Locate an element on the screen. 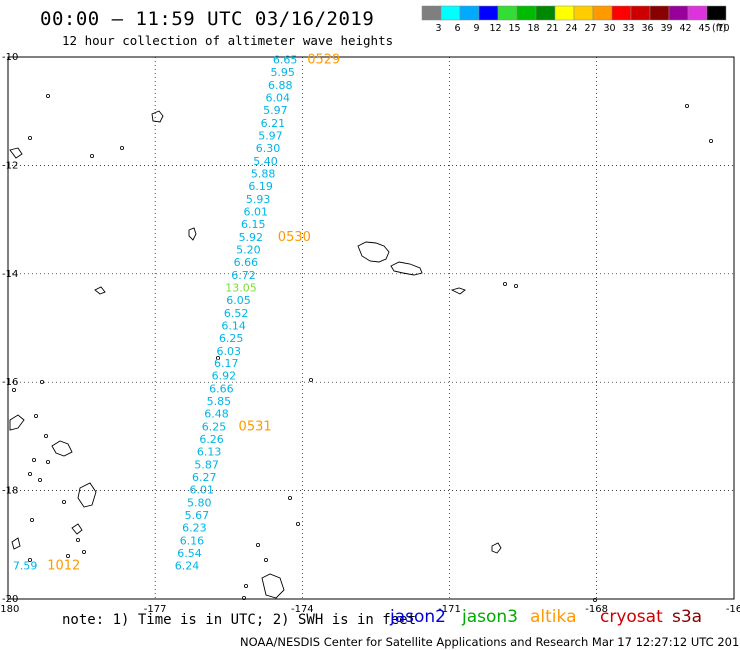 The height and width of the screenshot is (650, 740). wave-height-value: 6.48 is located at coordinates (216, 414).